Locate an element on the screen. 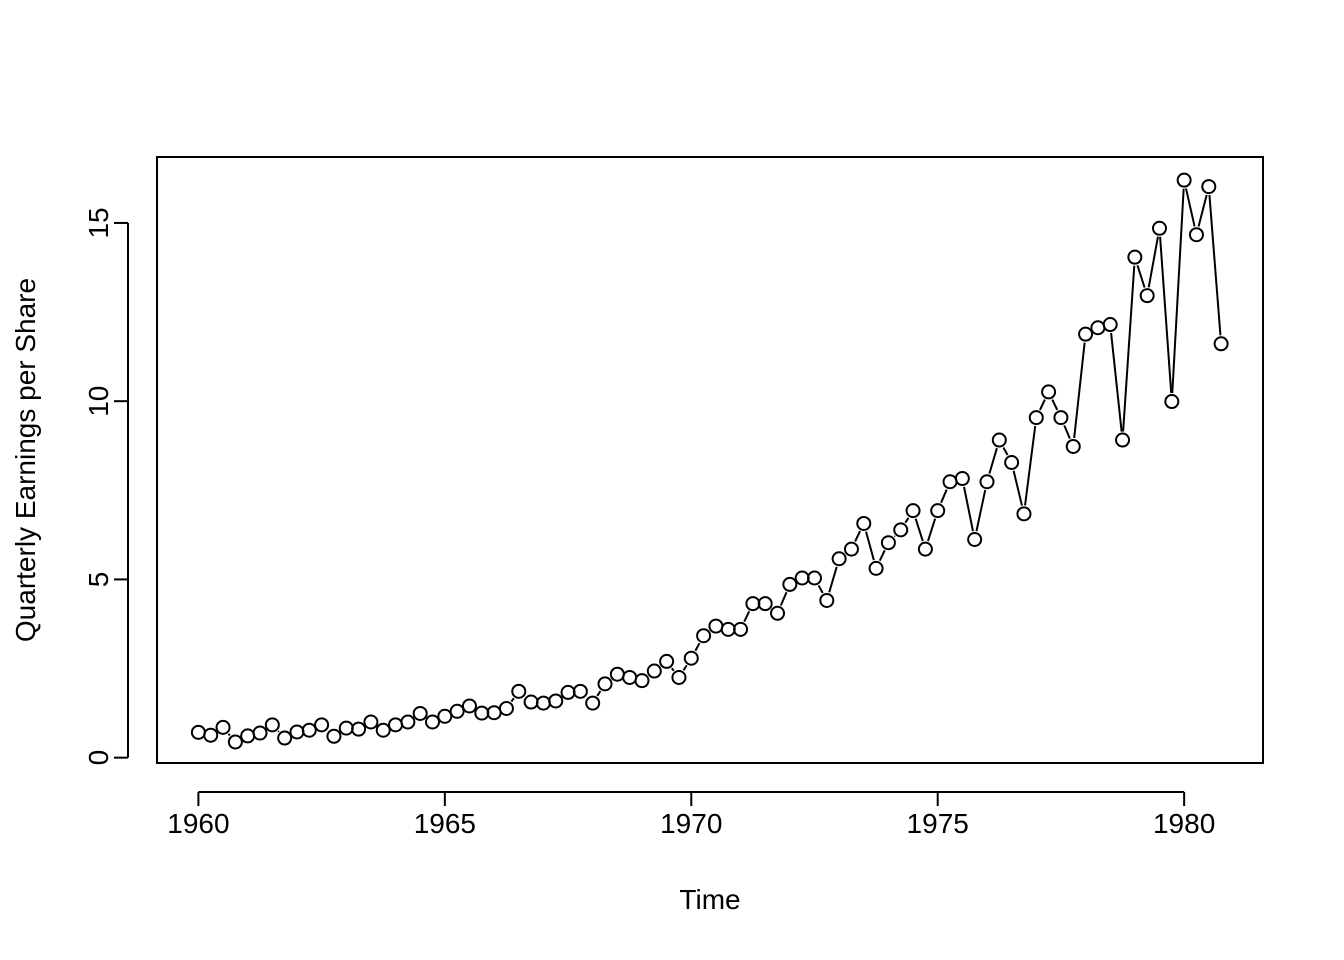 This screenshot has width=1344, height=960. y-tick-label: 15 is located at coordinates (98, 222).